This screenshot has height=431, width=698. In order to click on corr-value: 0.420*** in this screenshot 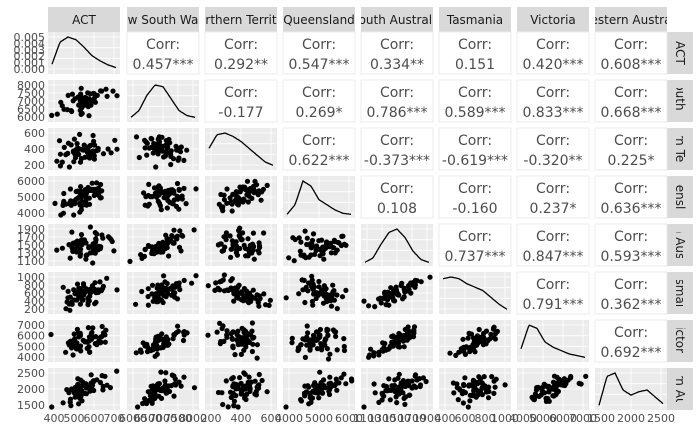, I will do `click(552, 65)`.